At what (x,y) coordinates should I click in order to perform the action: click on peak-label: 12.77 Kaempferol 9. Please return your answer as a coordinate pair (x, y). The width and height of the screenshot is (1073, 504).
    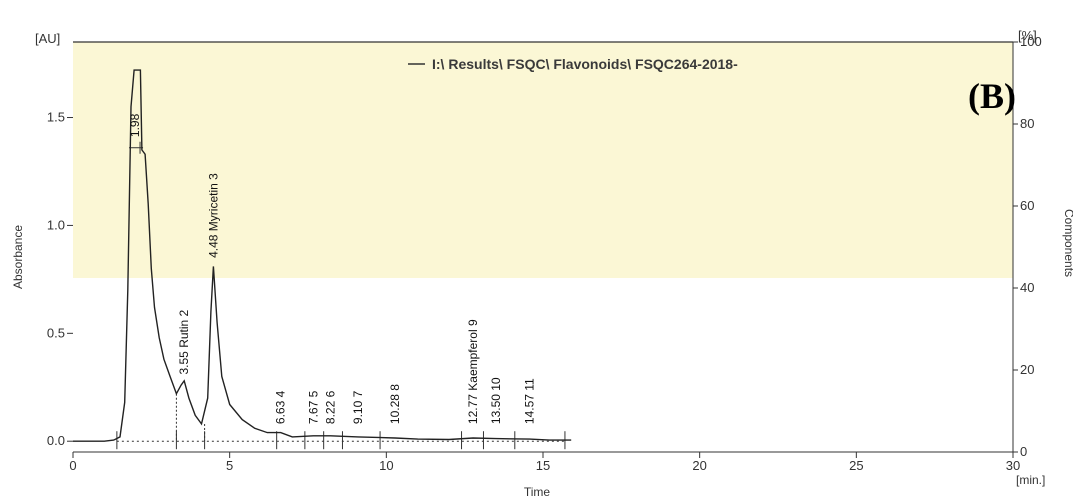
    Looking at the image, I should click on (473, 371).